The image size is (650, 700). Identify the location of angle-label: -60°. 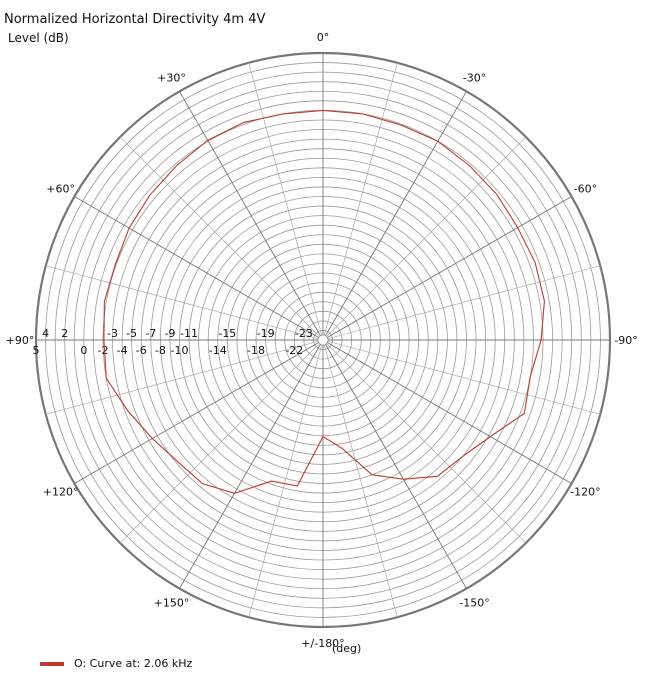
(585, 189).